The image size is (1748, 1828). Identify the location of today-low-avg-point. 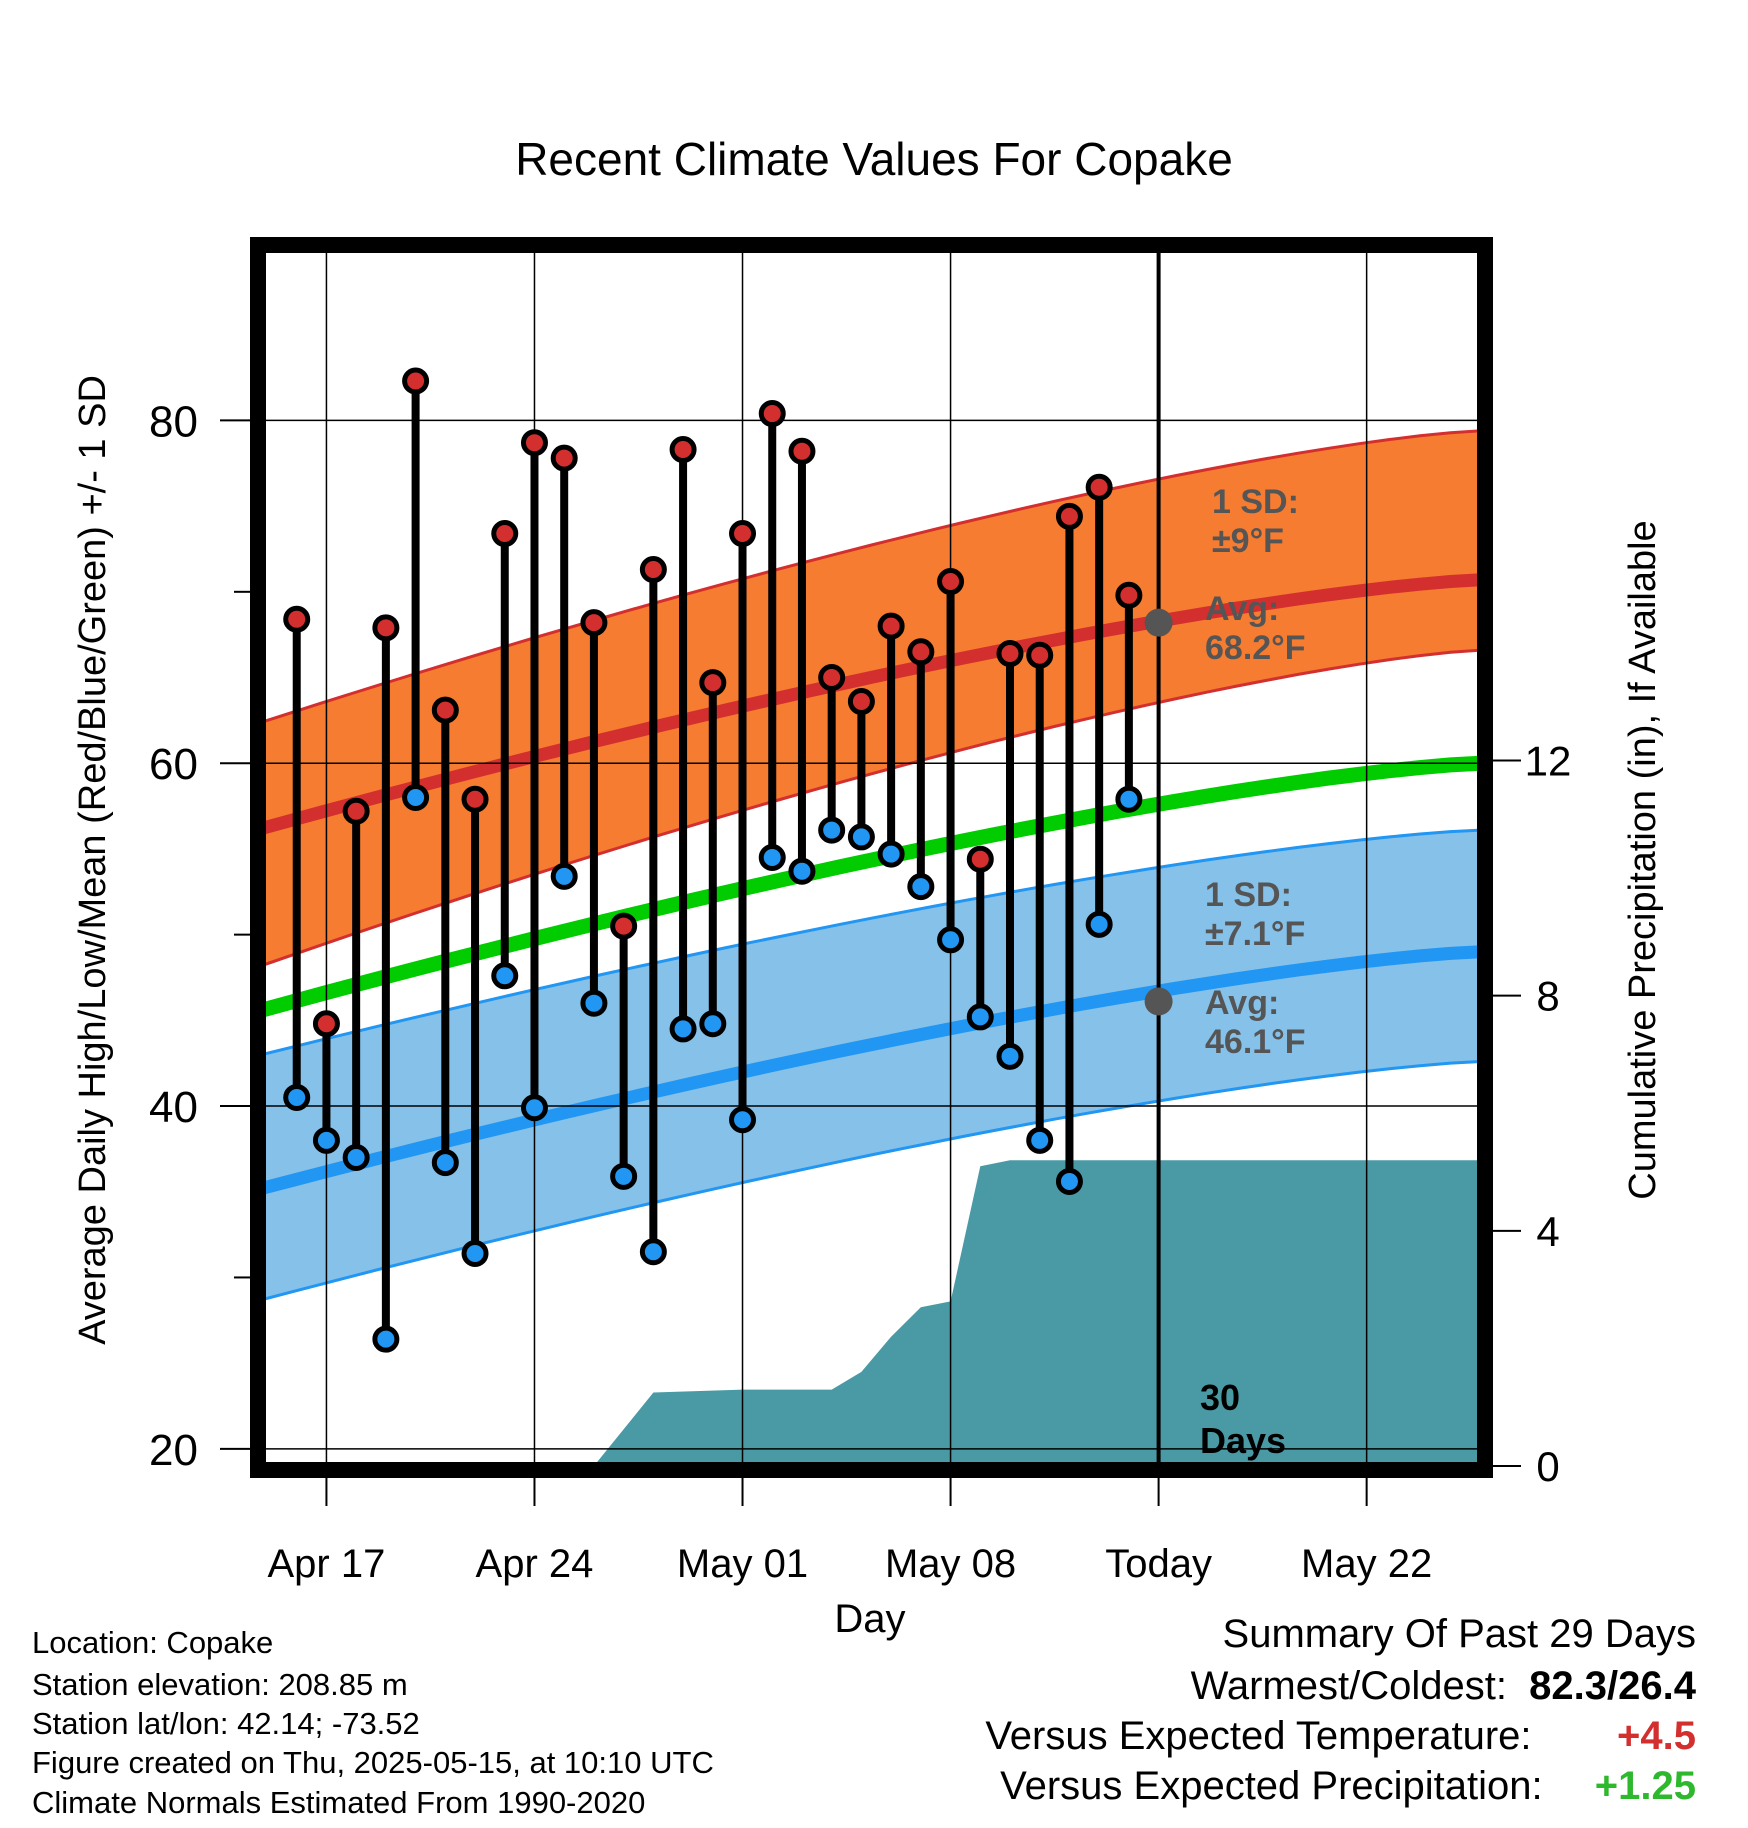
(1158, 1001).